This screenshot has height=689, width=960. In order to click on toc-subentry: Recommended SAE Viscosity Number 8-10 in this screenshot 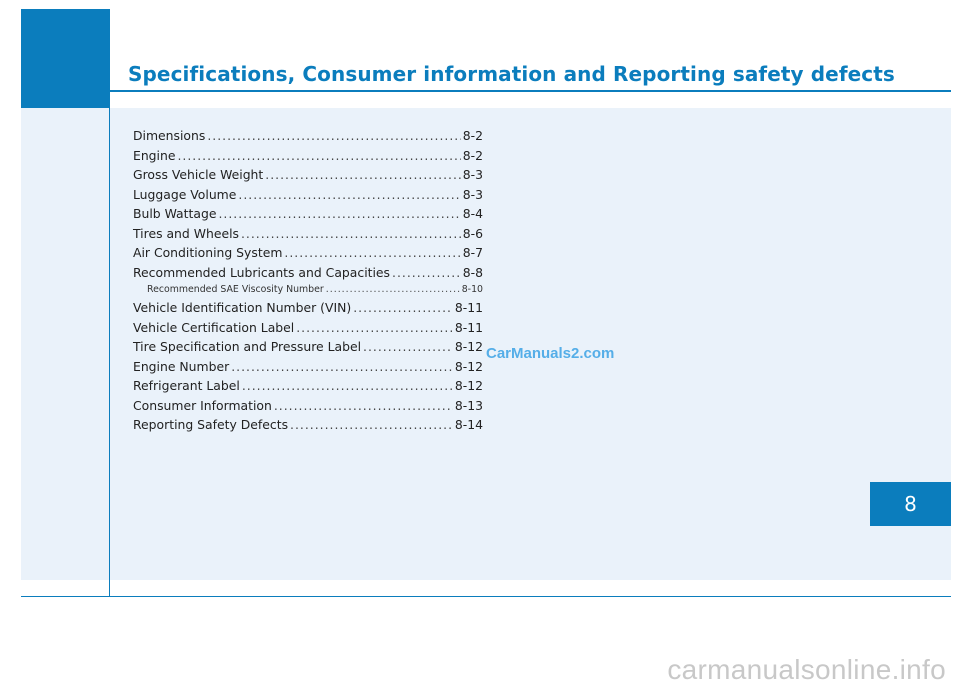, I will do `click(308, 290)`.